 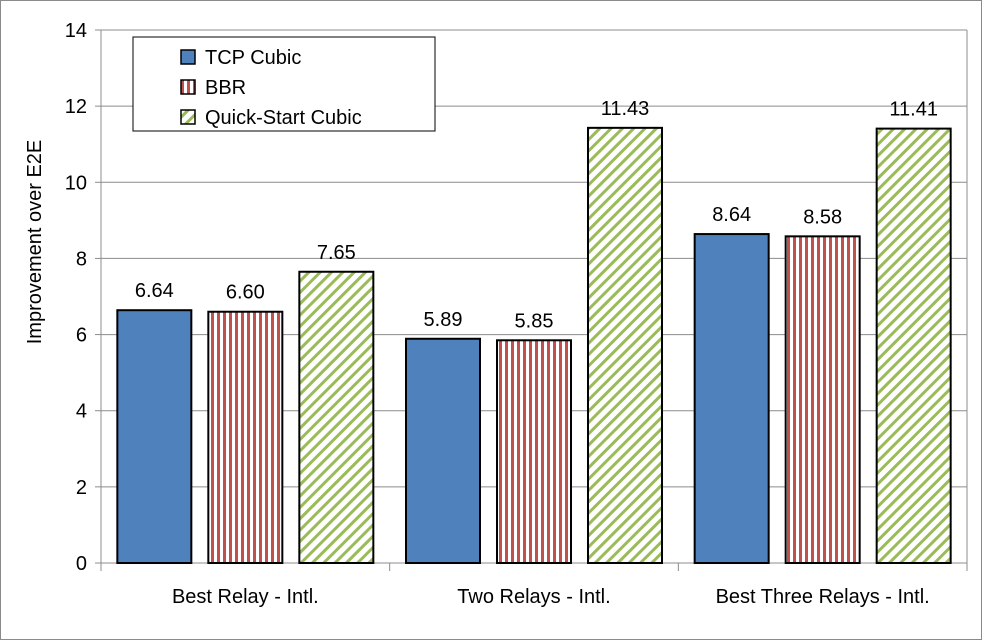 I want to click on data-label: 5.85, so click(x=534, y=321).